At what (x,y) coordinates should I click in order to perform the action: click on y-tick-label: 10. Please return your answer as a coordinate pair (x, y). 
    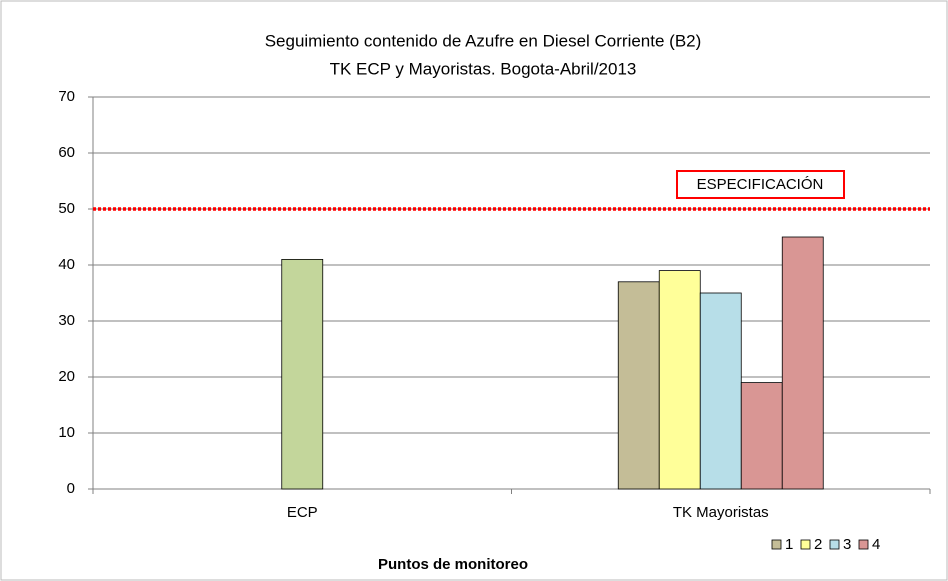
    Looking at the image, I should click on (66, 432).